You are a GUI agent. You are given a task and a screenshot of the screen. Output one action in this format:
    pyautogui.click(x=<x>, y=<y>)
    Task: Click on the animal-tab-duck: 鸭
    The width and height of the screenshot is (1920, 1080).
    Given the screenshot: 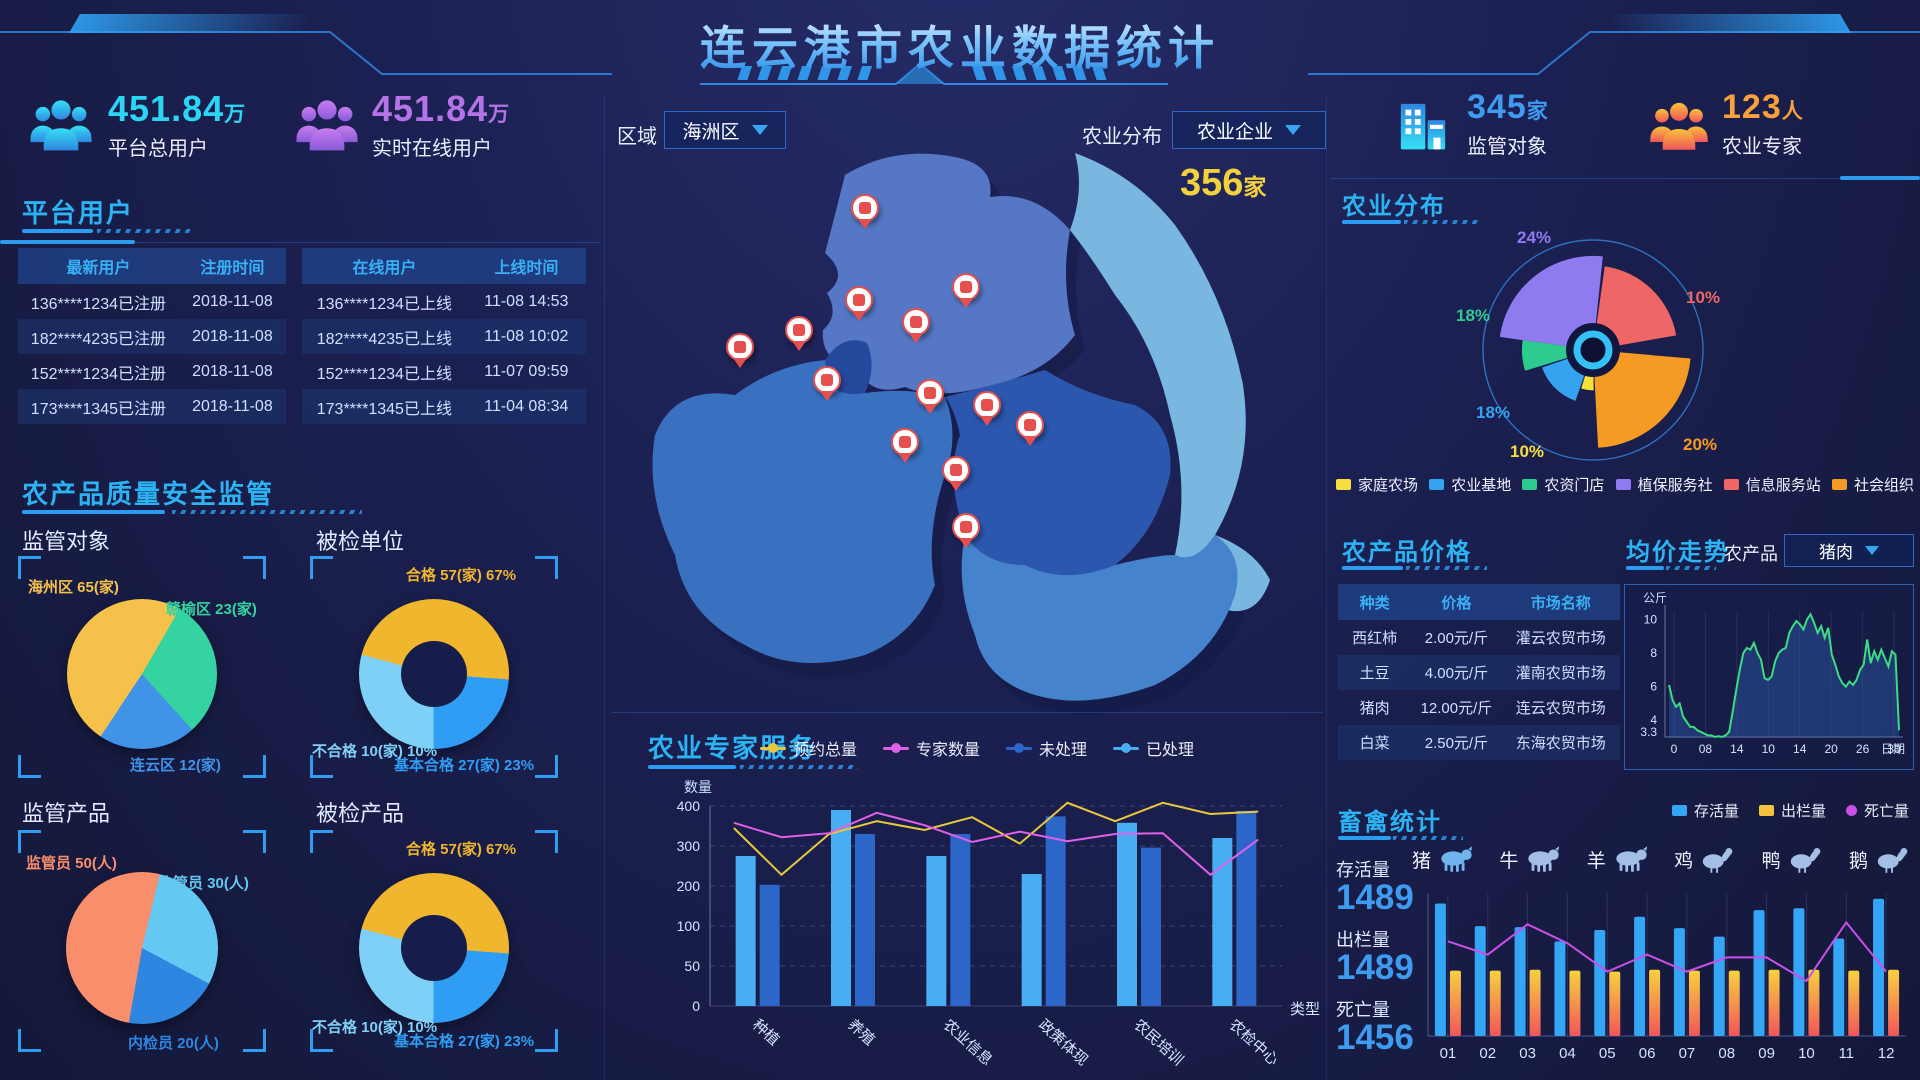 What is the action you would take?
    pyautogui.click(x=1793, y=859)
    